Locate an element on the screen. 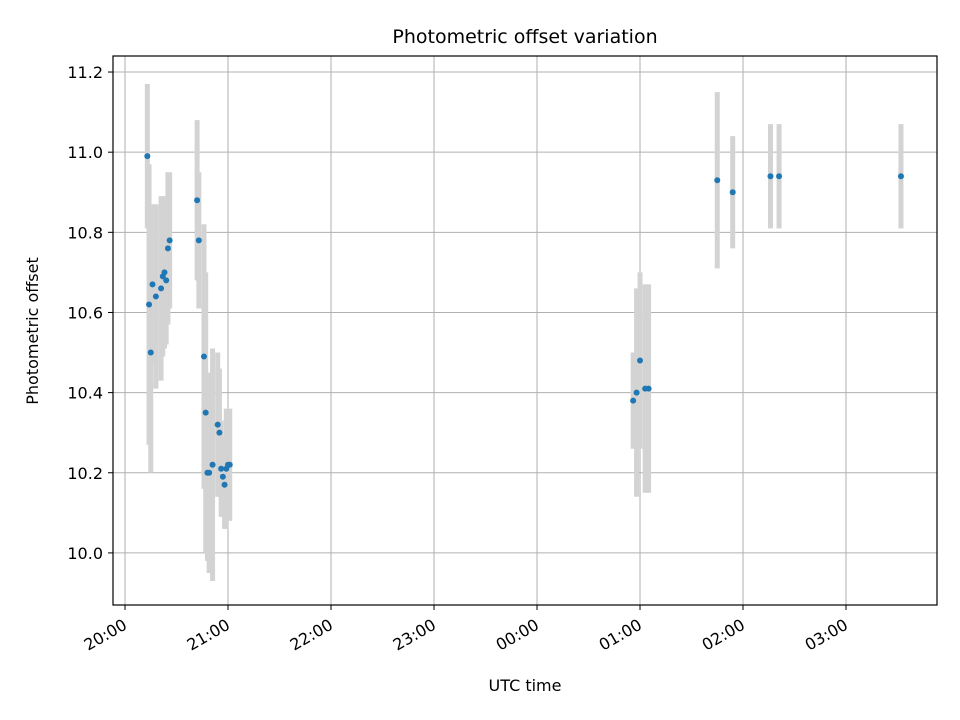  y-tick-label: 10.8 is located at coordinates (85, 232).